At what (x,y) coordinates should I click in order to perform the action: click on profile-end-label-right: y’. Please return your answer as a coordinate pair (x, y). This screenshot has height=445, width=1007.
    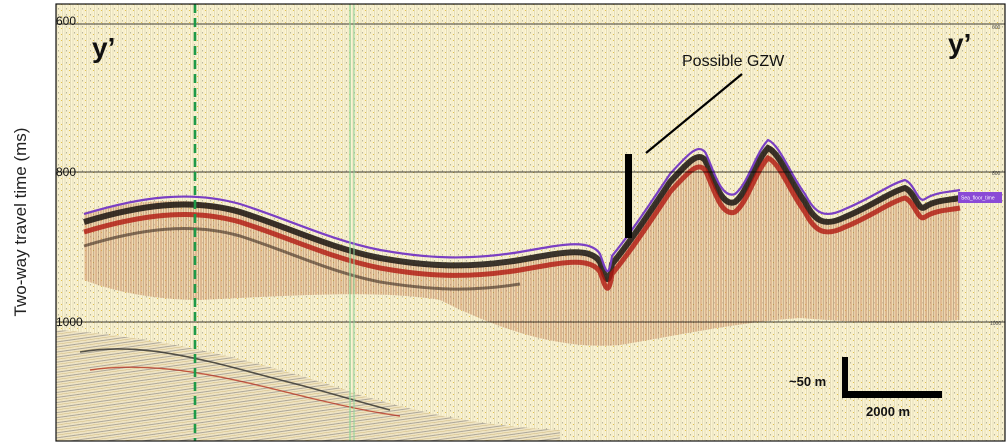
    Looking at the image, I should click on (959, 43).